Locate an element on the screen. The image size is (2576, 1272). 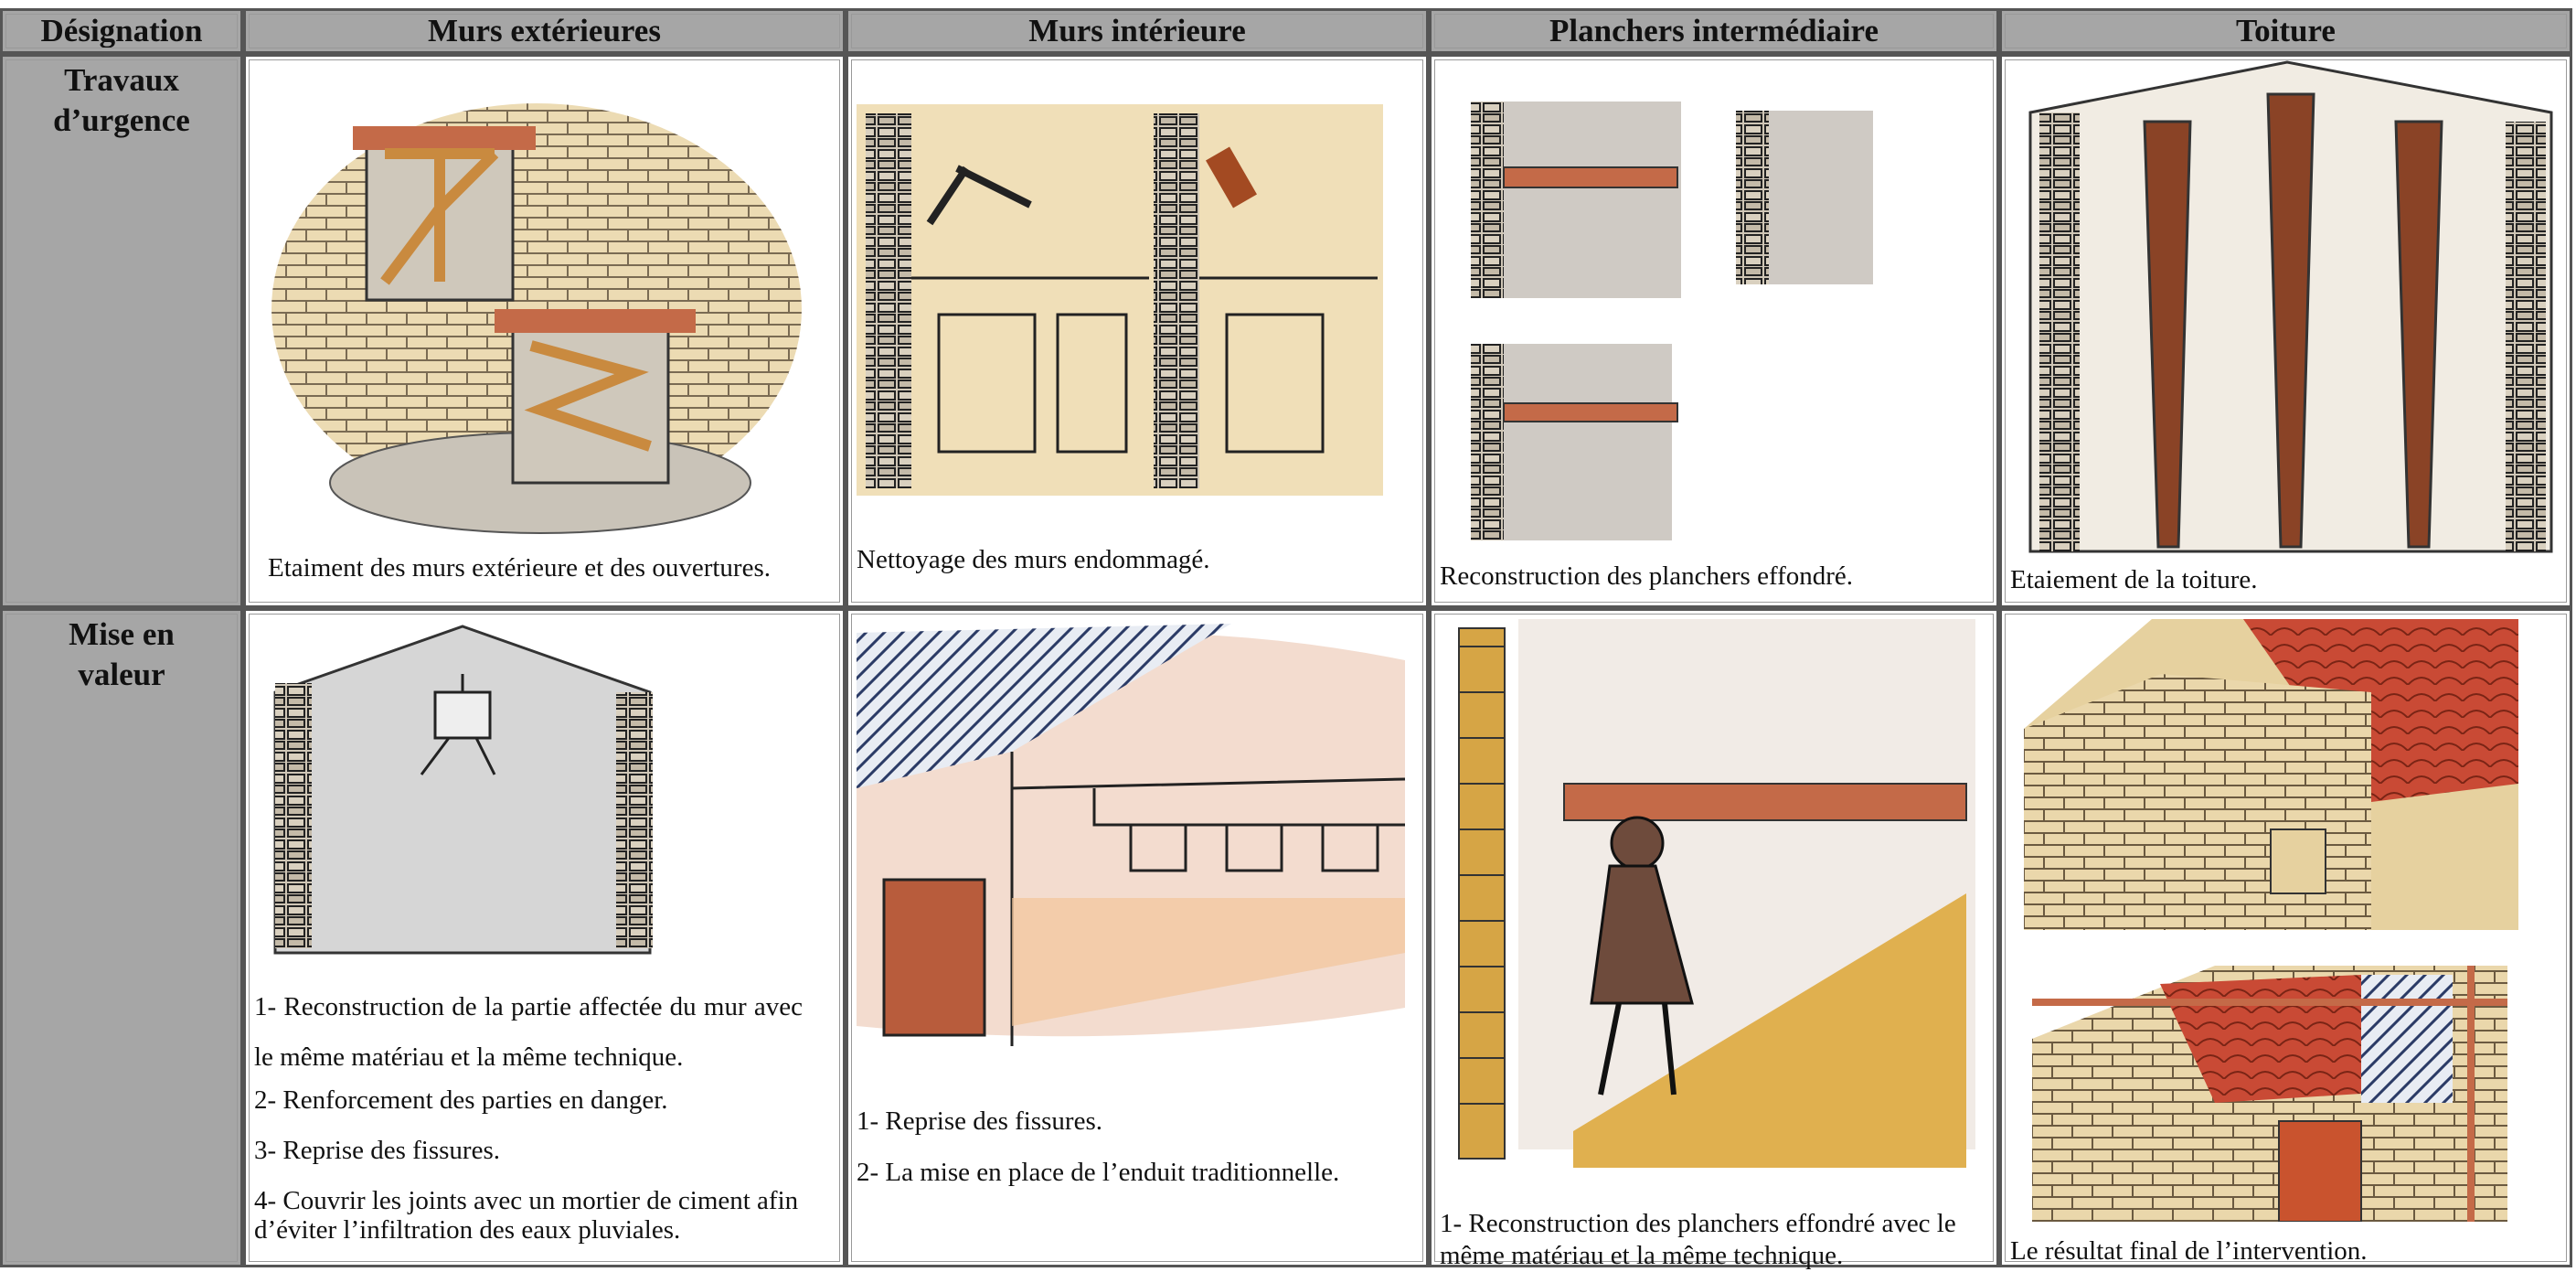
header-text: Toiture is located at coordinates (2286, 30).